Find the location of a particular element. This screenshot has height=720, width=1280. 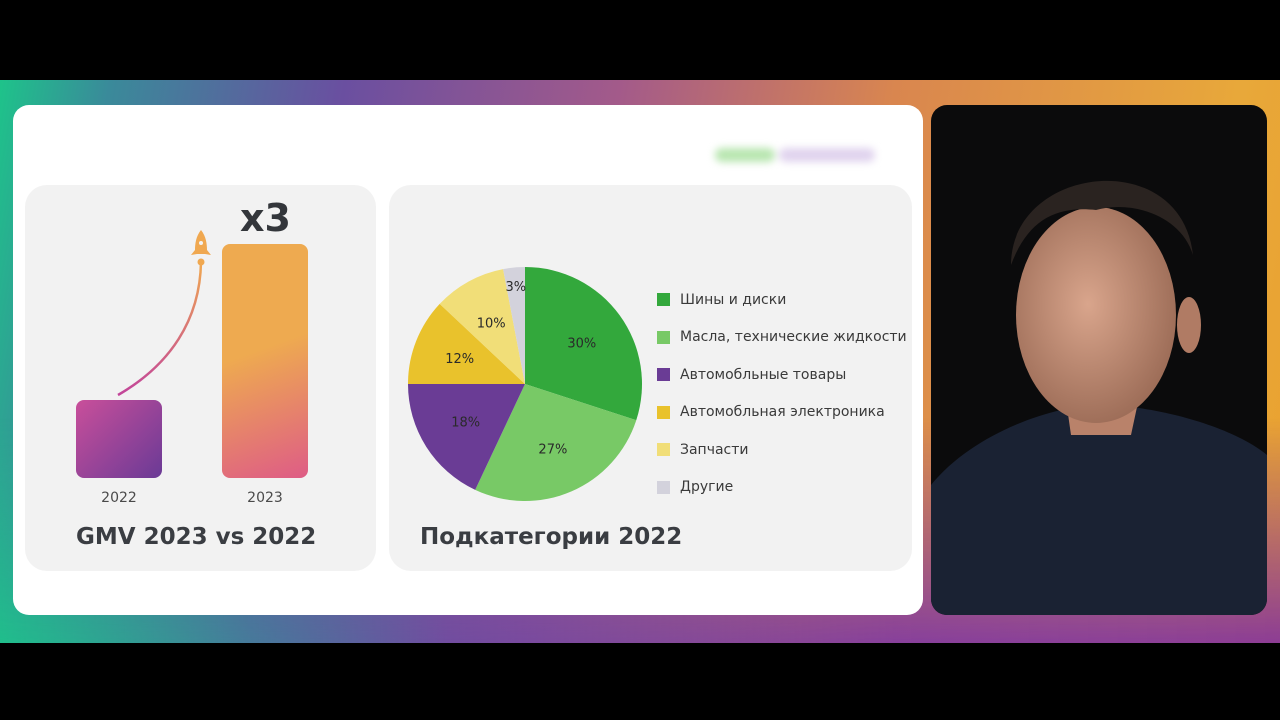

pie-data-label: 12% is located at coordinates (459, 359).